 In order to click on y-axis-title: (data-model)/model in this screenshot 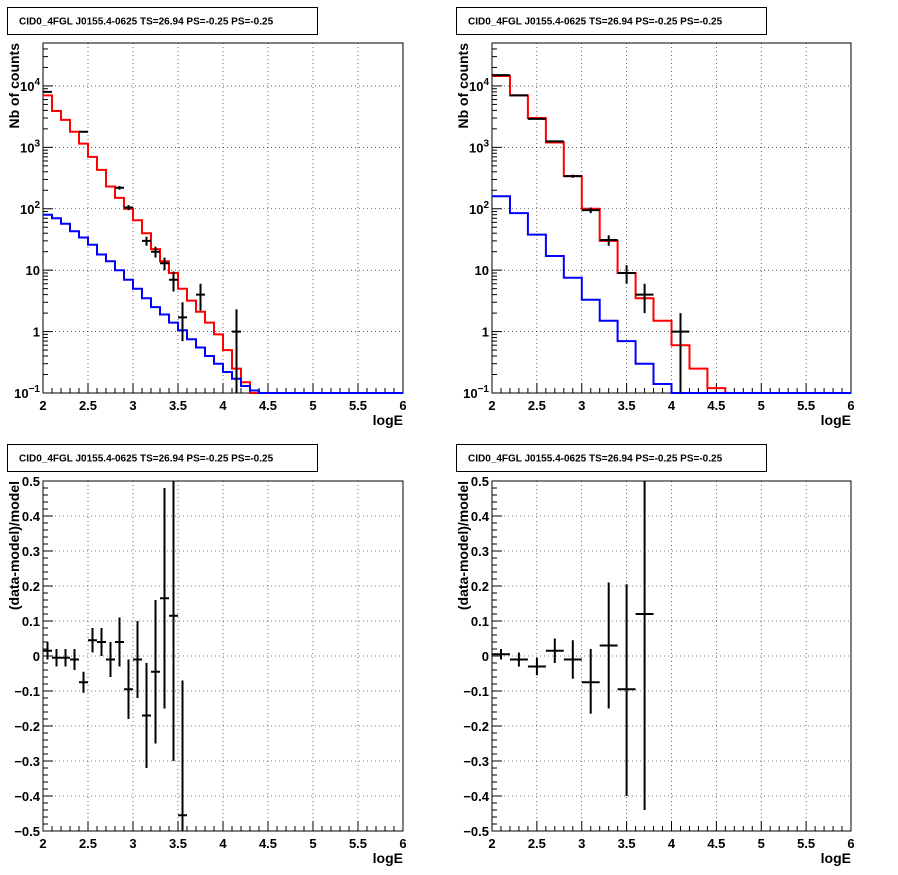, I will do `click(463, 545)`.